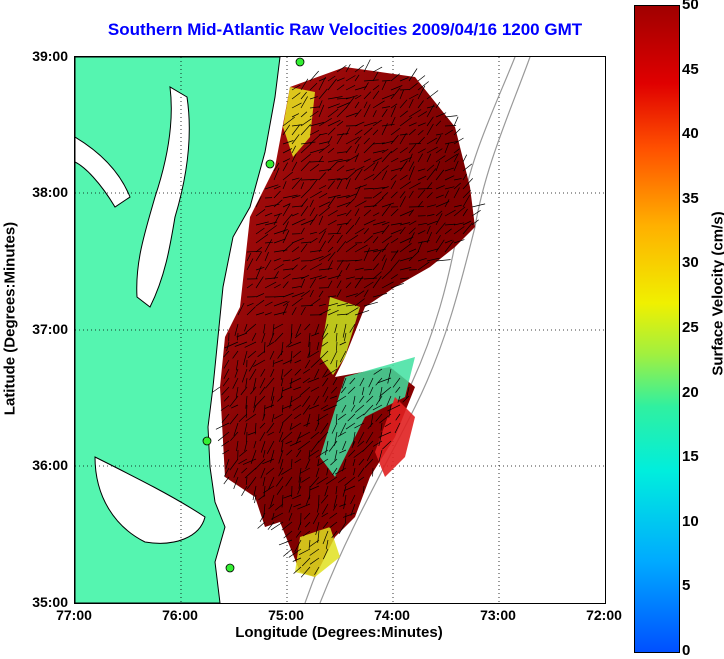  I want to click on colorbar-tick: 0, so click(686, 650).